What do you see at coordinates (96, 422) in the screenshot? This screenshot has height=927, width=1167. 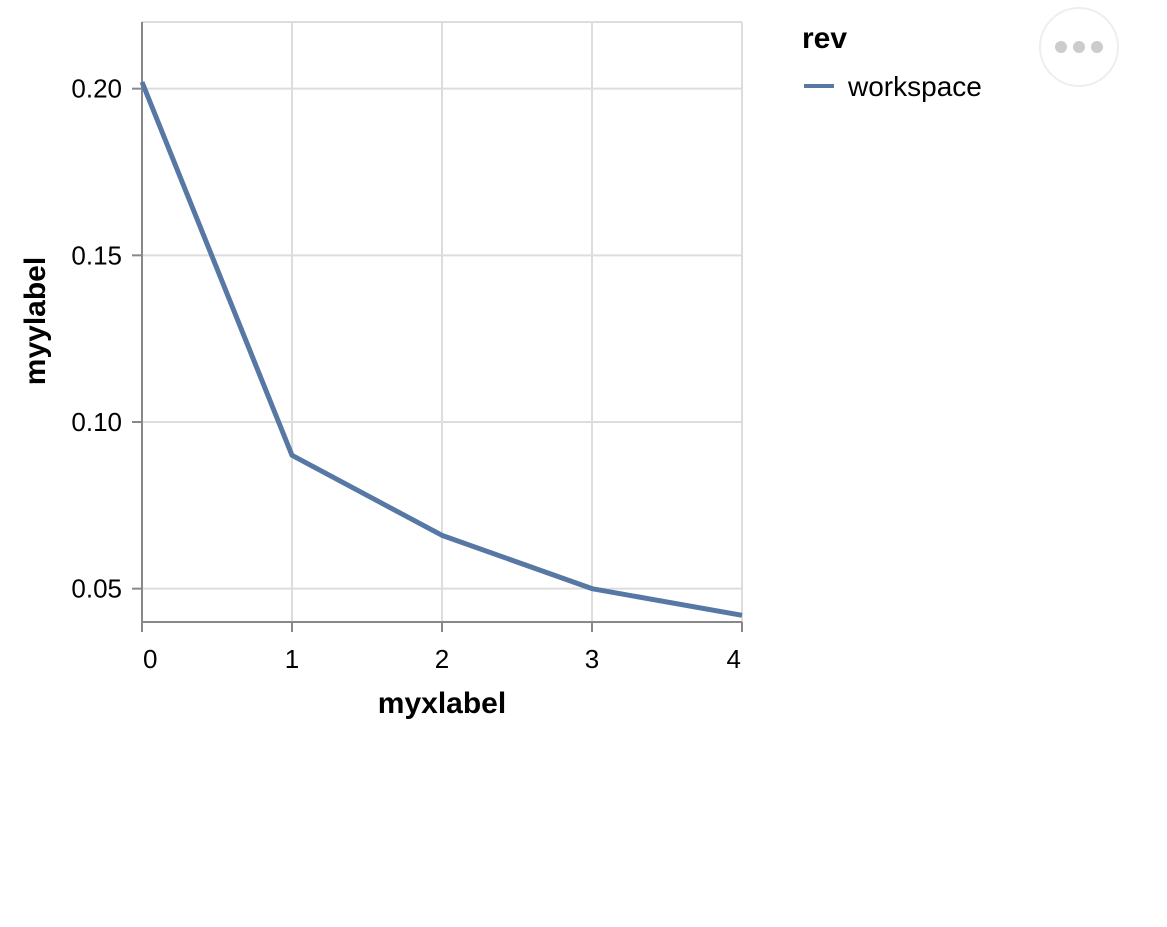 I see `y-tick-label: 0.10` at bounding box center [96, 422].